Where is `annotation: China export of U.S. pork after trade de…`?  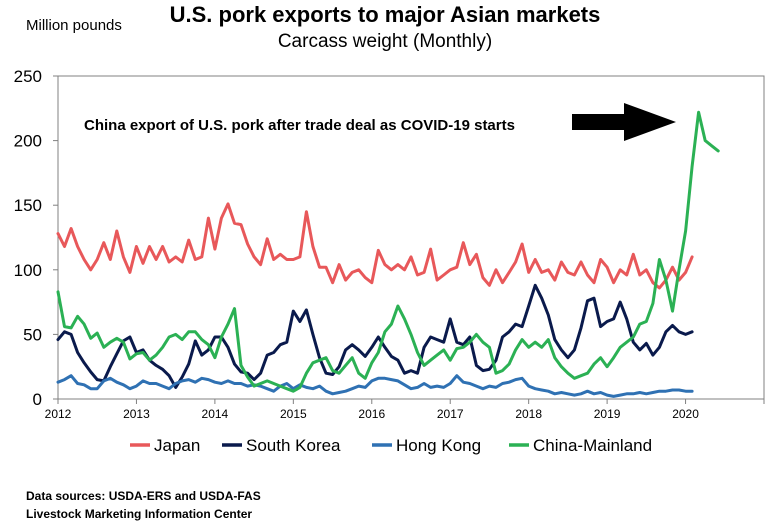 annotation: China export of U.S. pork after trade de… is located at coordinates (380, 122).